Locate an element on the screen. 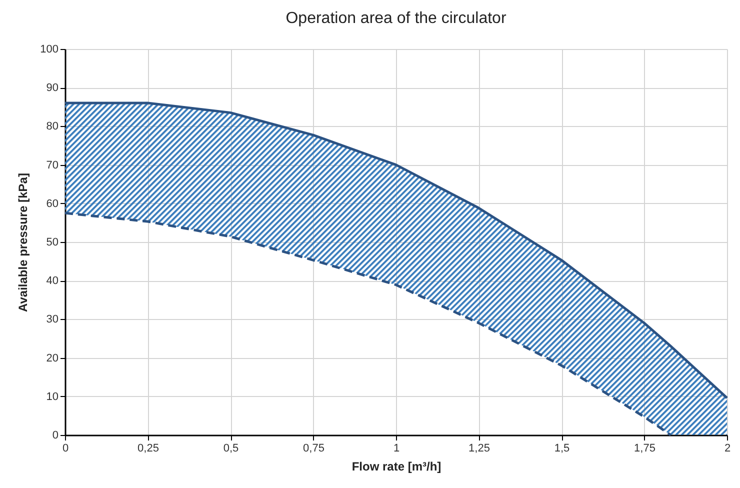 The width and height of the screenshot is (740, 488). y-axis-title: Available pressure [kPa] is located at coordinates (23, 242).